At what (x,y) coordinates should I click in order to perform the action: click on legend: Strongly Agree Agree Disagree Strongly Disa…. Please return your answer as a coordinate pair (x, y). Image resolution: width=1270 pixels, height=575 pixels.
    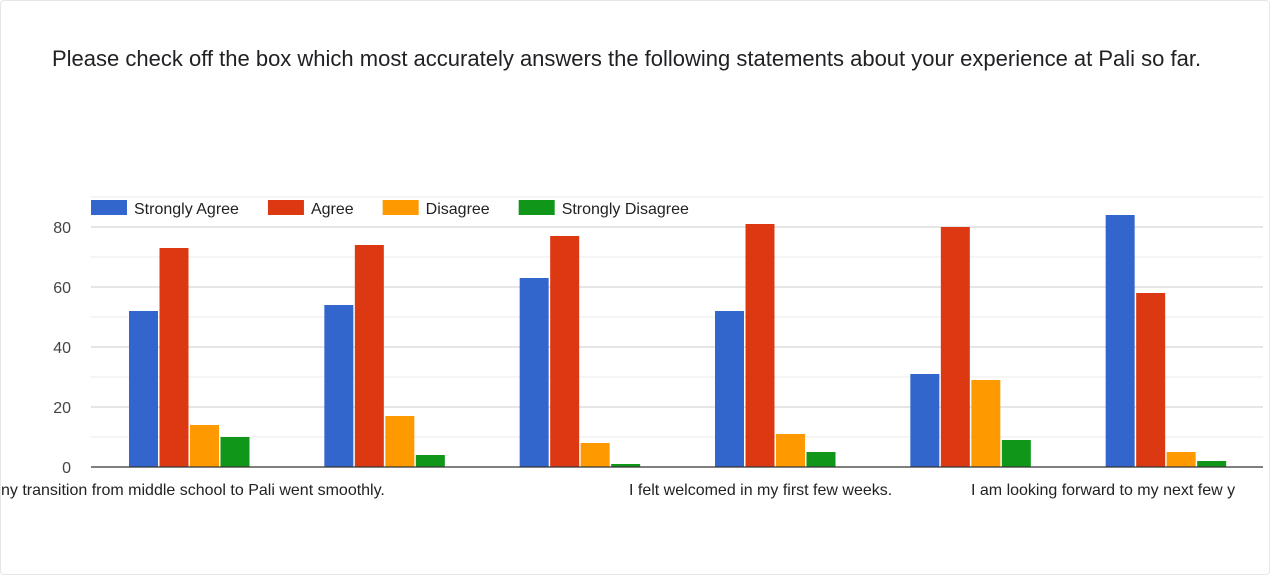
    Looking at the image, I should click on (390, 209).